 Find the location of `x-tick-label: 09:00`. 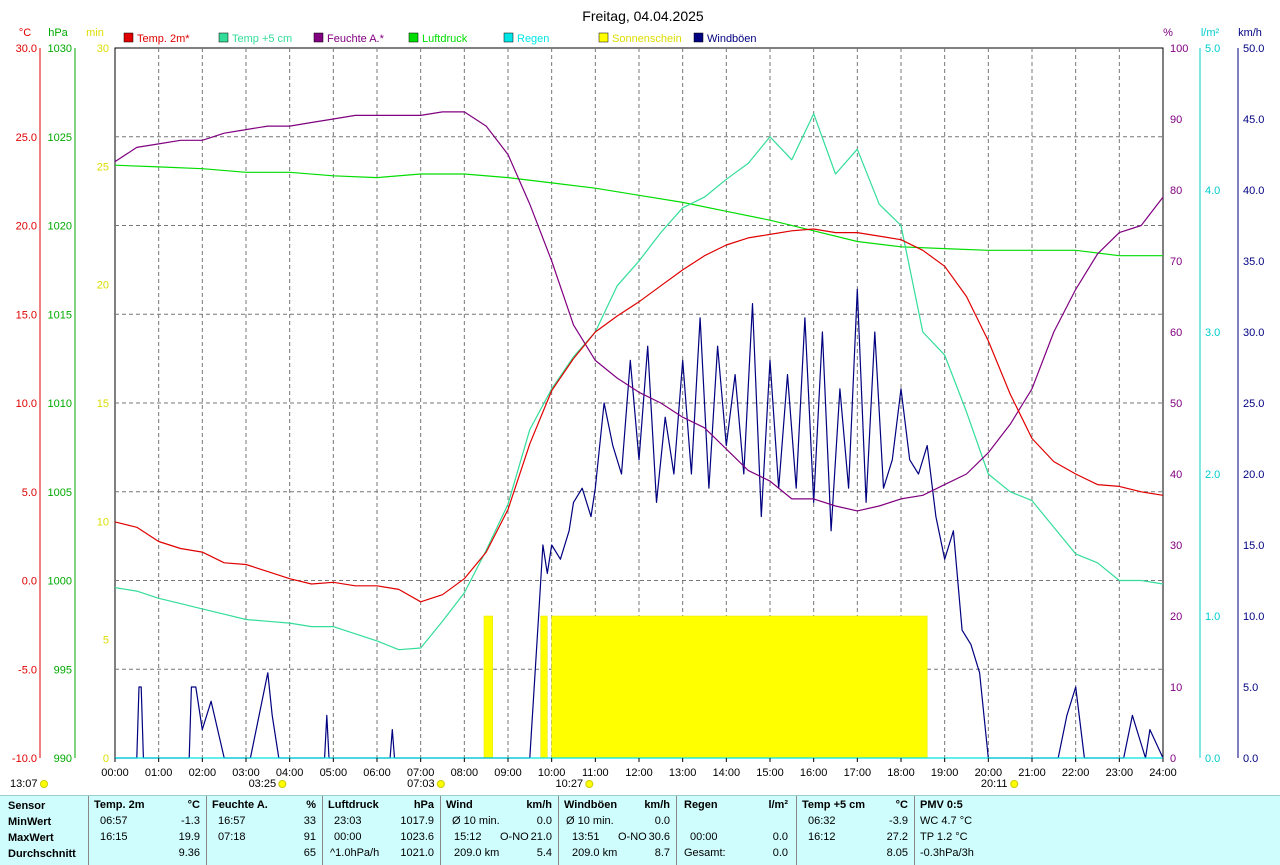

x-tick-label: 09:00 is located at coordinates (508, 773).